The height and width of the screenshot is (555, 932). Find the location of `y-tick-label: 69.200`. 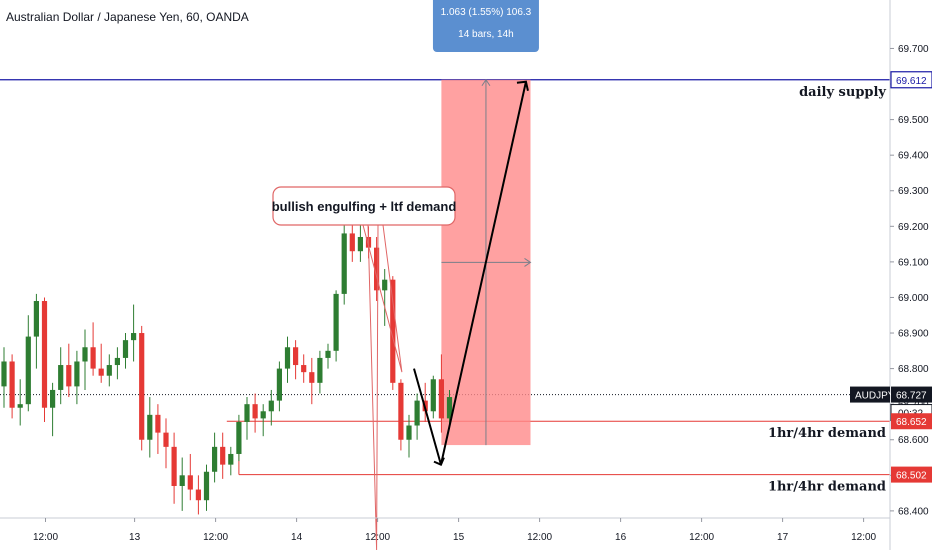

y-tick-label: 69.200 is located at coordinates (913, 227).